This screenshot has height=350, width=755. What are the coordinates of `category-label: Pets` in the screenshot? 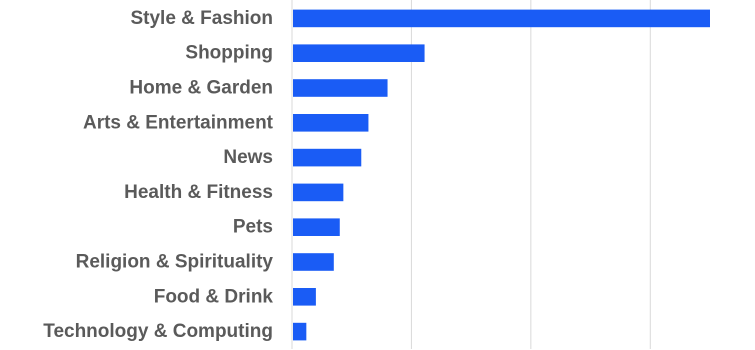 It's located at (253, 227).